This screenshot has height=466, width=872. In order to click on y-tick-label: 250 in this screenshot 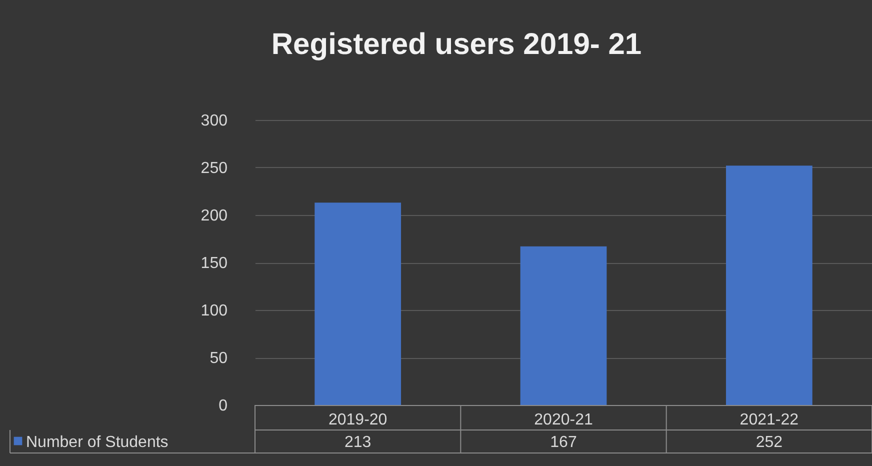, I will do `click(214, 168)`.